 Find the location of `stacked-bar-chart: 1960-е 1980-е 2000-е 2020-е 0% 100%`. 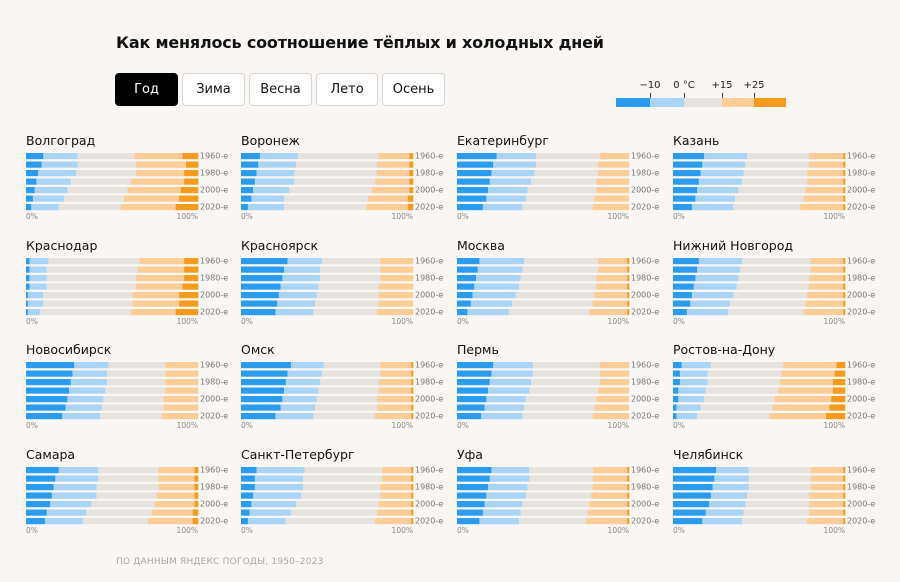

stacked-bar-chart: 1960-е 1980-е 2000-е 2020-е 0% 100% is located at coordinates (342, 186).